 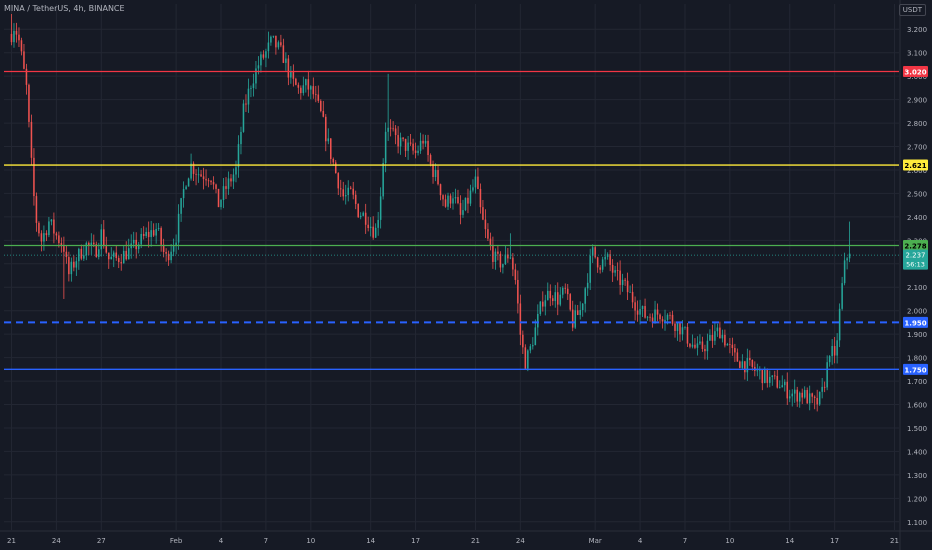 What do you see at coordinates (912, 10) in the screenshot?
I see `currency-label: USDT` at bounding box center [912, 10].